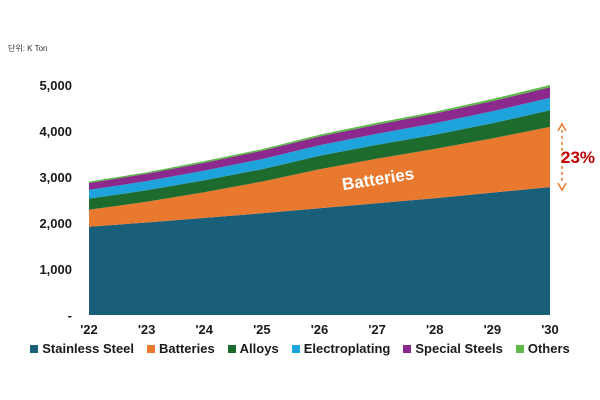  Describe the element at coordinates (347, 348) in the screenshot. I see `legend-label: Electroplating` at that location.